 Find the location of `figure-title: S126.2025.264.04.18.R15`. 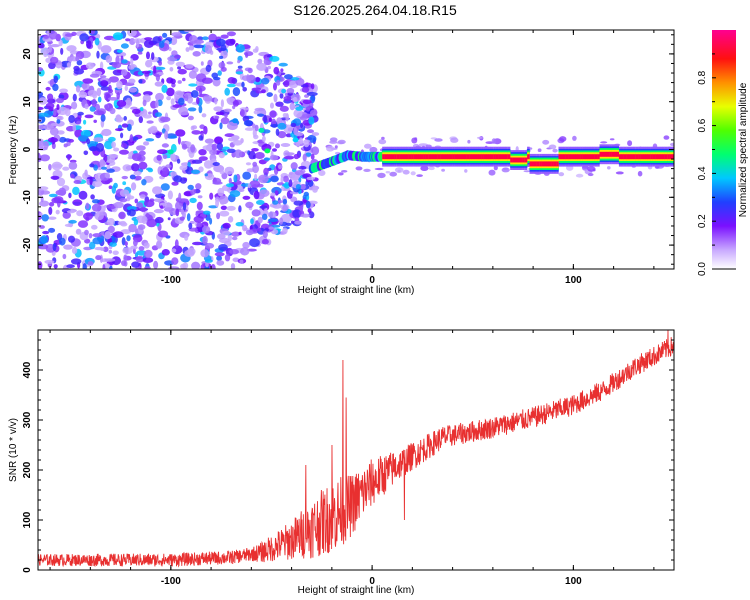

figure-title: S126.2025.264.04.18.R15 is located at coordinates (375, 10).